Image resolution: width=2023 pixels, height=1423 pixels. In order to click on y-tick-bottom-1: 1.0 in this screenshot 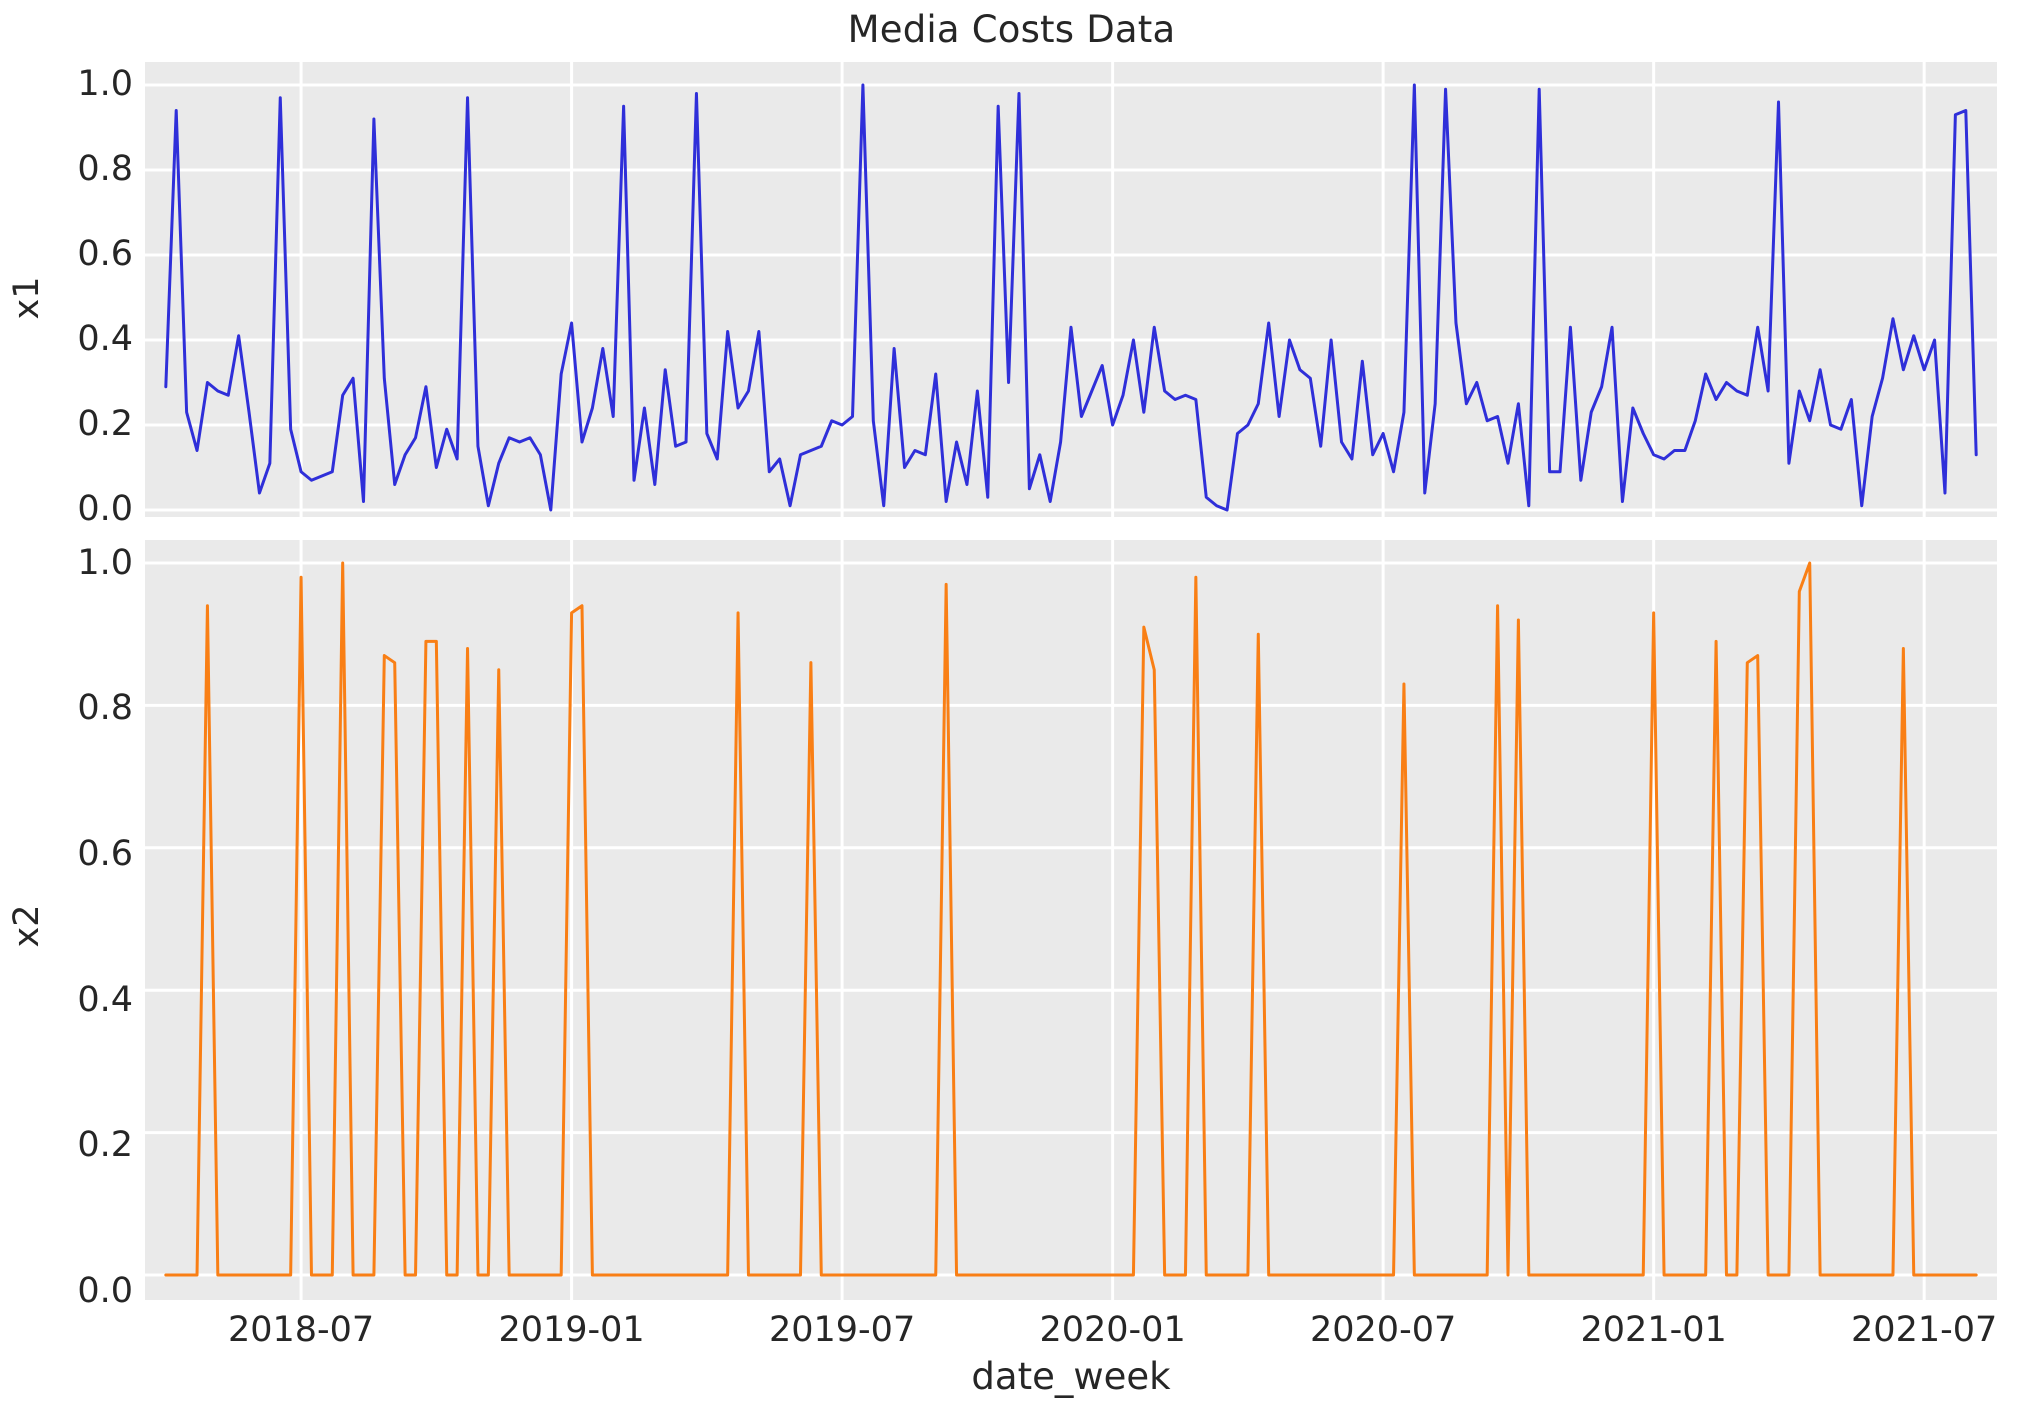, I will do `click(105, 563)`.